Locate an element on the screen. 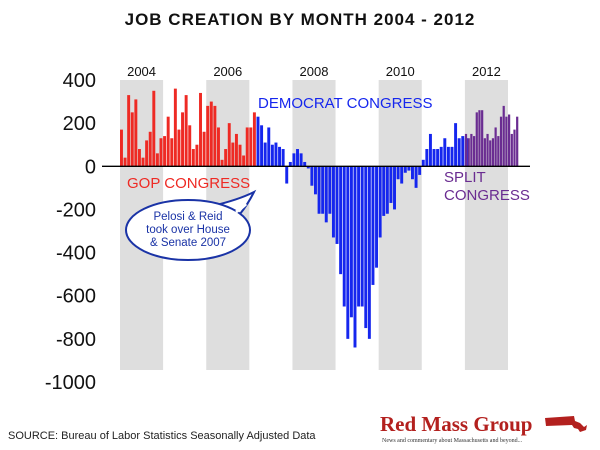 The width and height of the screenshot is (600, 450). y-tick-label: 200 is located at coordinates (79, 124).